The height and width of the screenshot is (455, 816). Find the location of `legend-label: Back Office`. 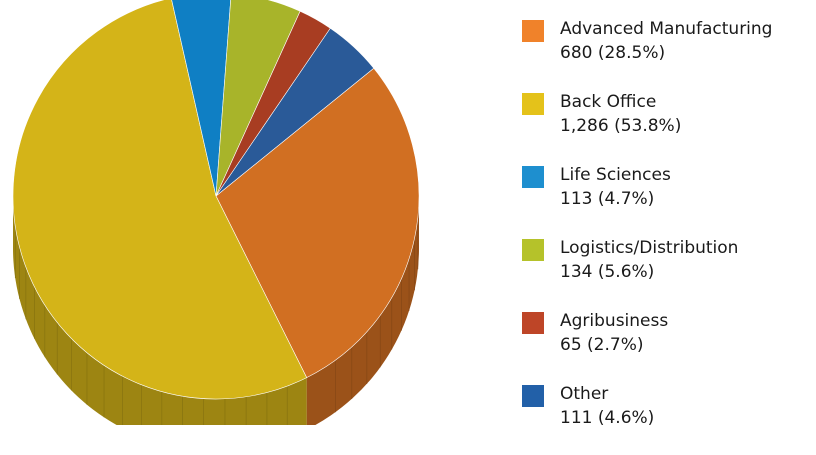

legend-label: Back Office is located at coordinates (608, 102).